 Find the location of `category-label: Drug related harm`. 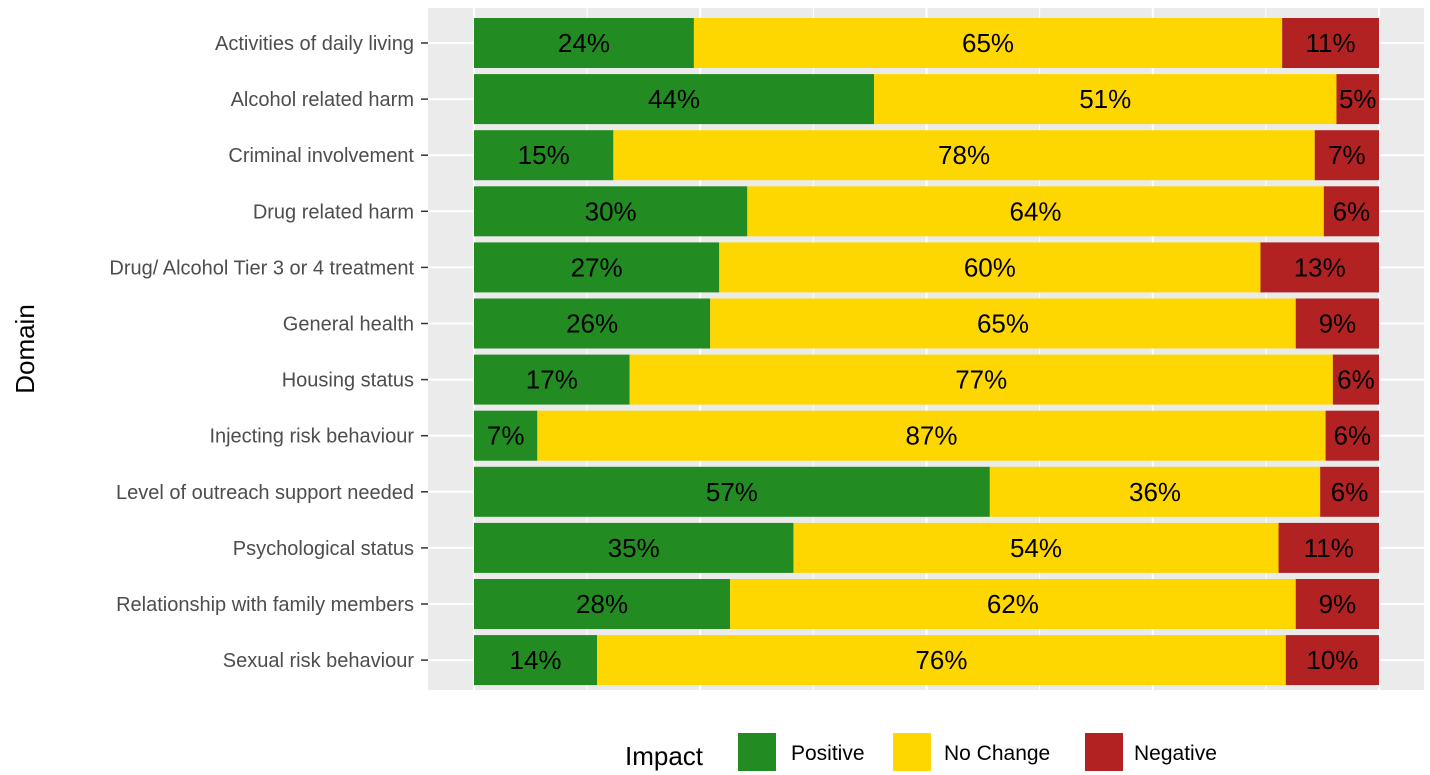

category-label: Drug related harm is located at coordinates (333, 212).